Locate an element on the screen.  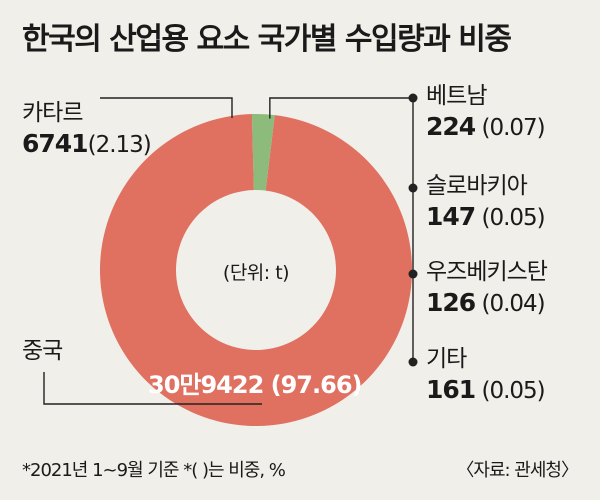
unit-label: (단위: t) is located at coordinates (256, 273).